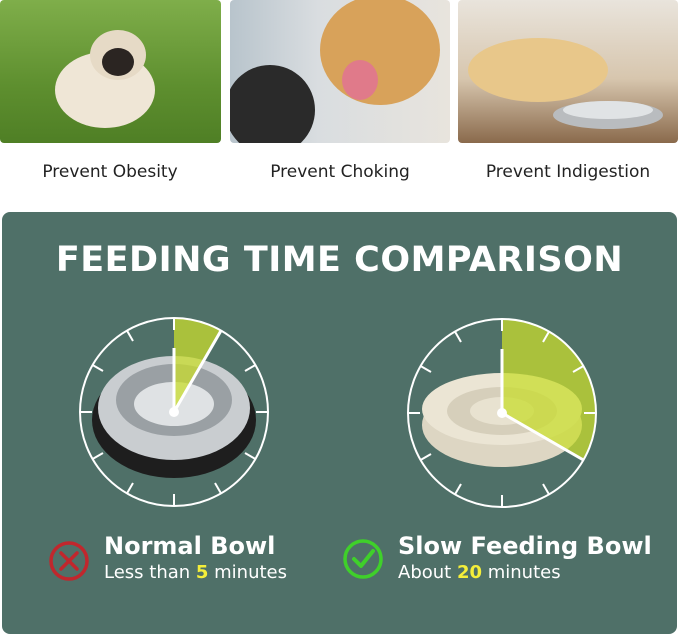  What do you see at coordinates (339, 260) in the screenshot?
I see `comparison-title: FEEDING TIME COMPARISON` at bounding box center [339, 260].